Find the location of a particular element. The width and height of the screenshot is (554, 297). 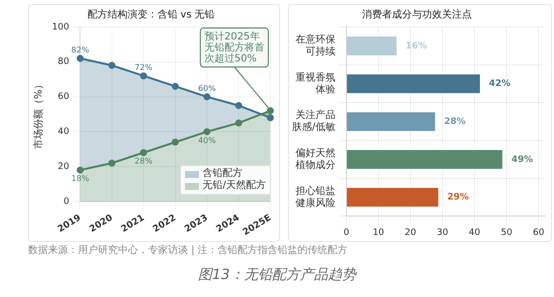

x-tick-label: 50 is located at coordinates (506, 233).